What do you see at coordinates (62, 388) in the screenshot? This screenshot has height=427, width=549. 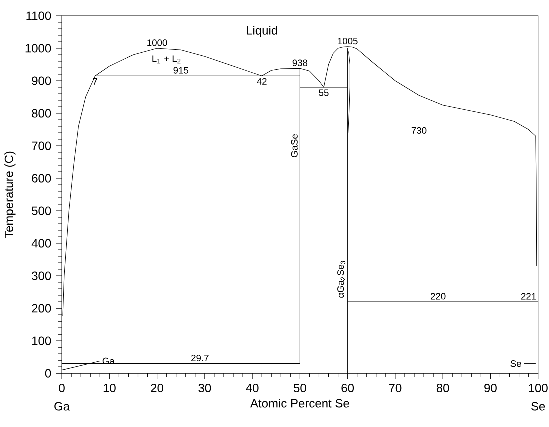 I see `x-tick-label: 0` at bounding box center [62, 388].